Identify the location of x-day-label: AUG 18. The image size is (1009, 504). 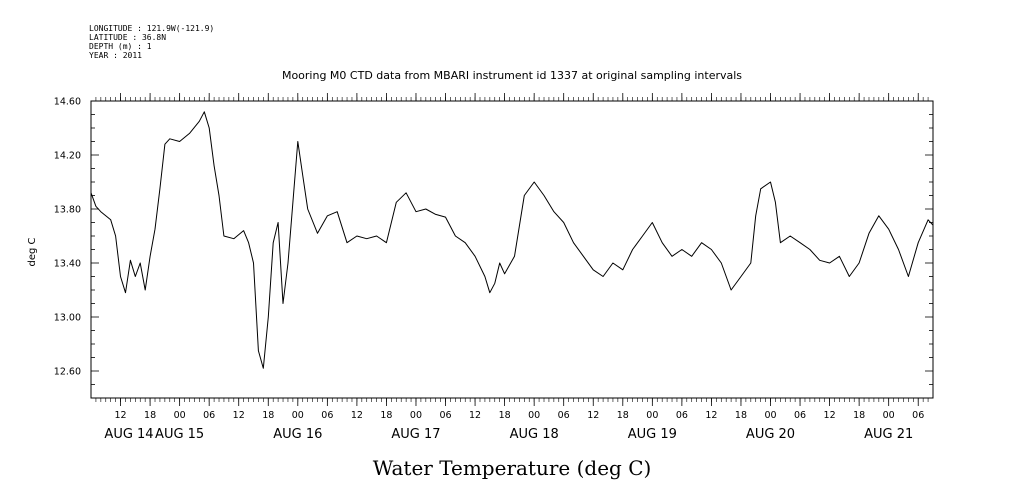
(534, 434).